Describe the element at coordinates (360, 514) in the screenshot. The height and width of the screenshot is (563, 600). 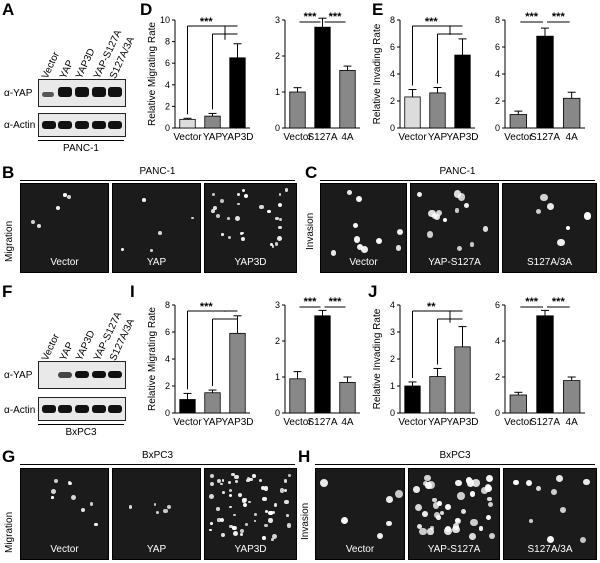
I see `micrograph-h-vector: Vector` at that location.